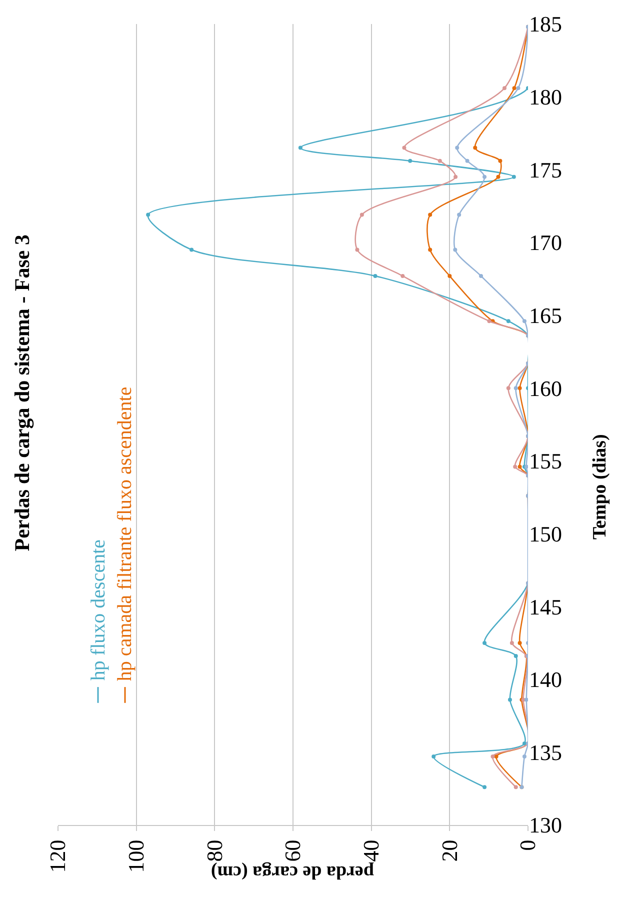  Describe the element at coordinates (292, 871) in the screenshot. I see `x-axis-title: perda de carga (cm)` at that location.